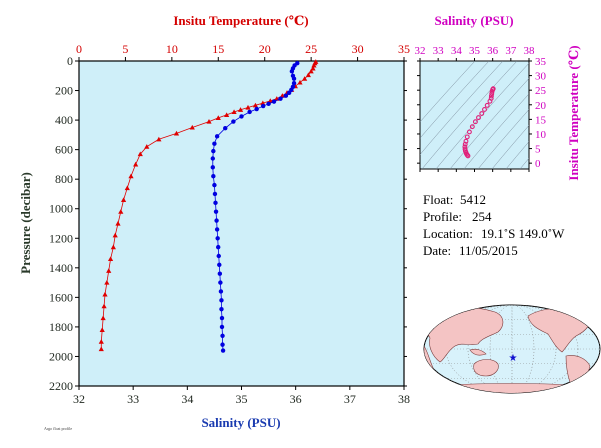 This screenshot has width=601, height=448. Describe the element at coordinates (448, 233) in the screenshot. I see `location-label: Location:` at that location.